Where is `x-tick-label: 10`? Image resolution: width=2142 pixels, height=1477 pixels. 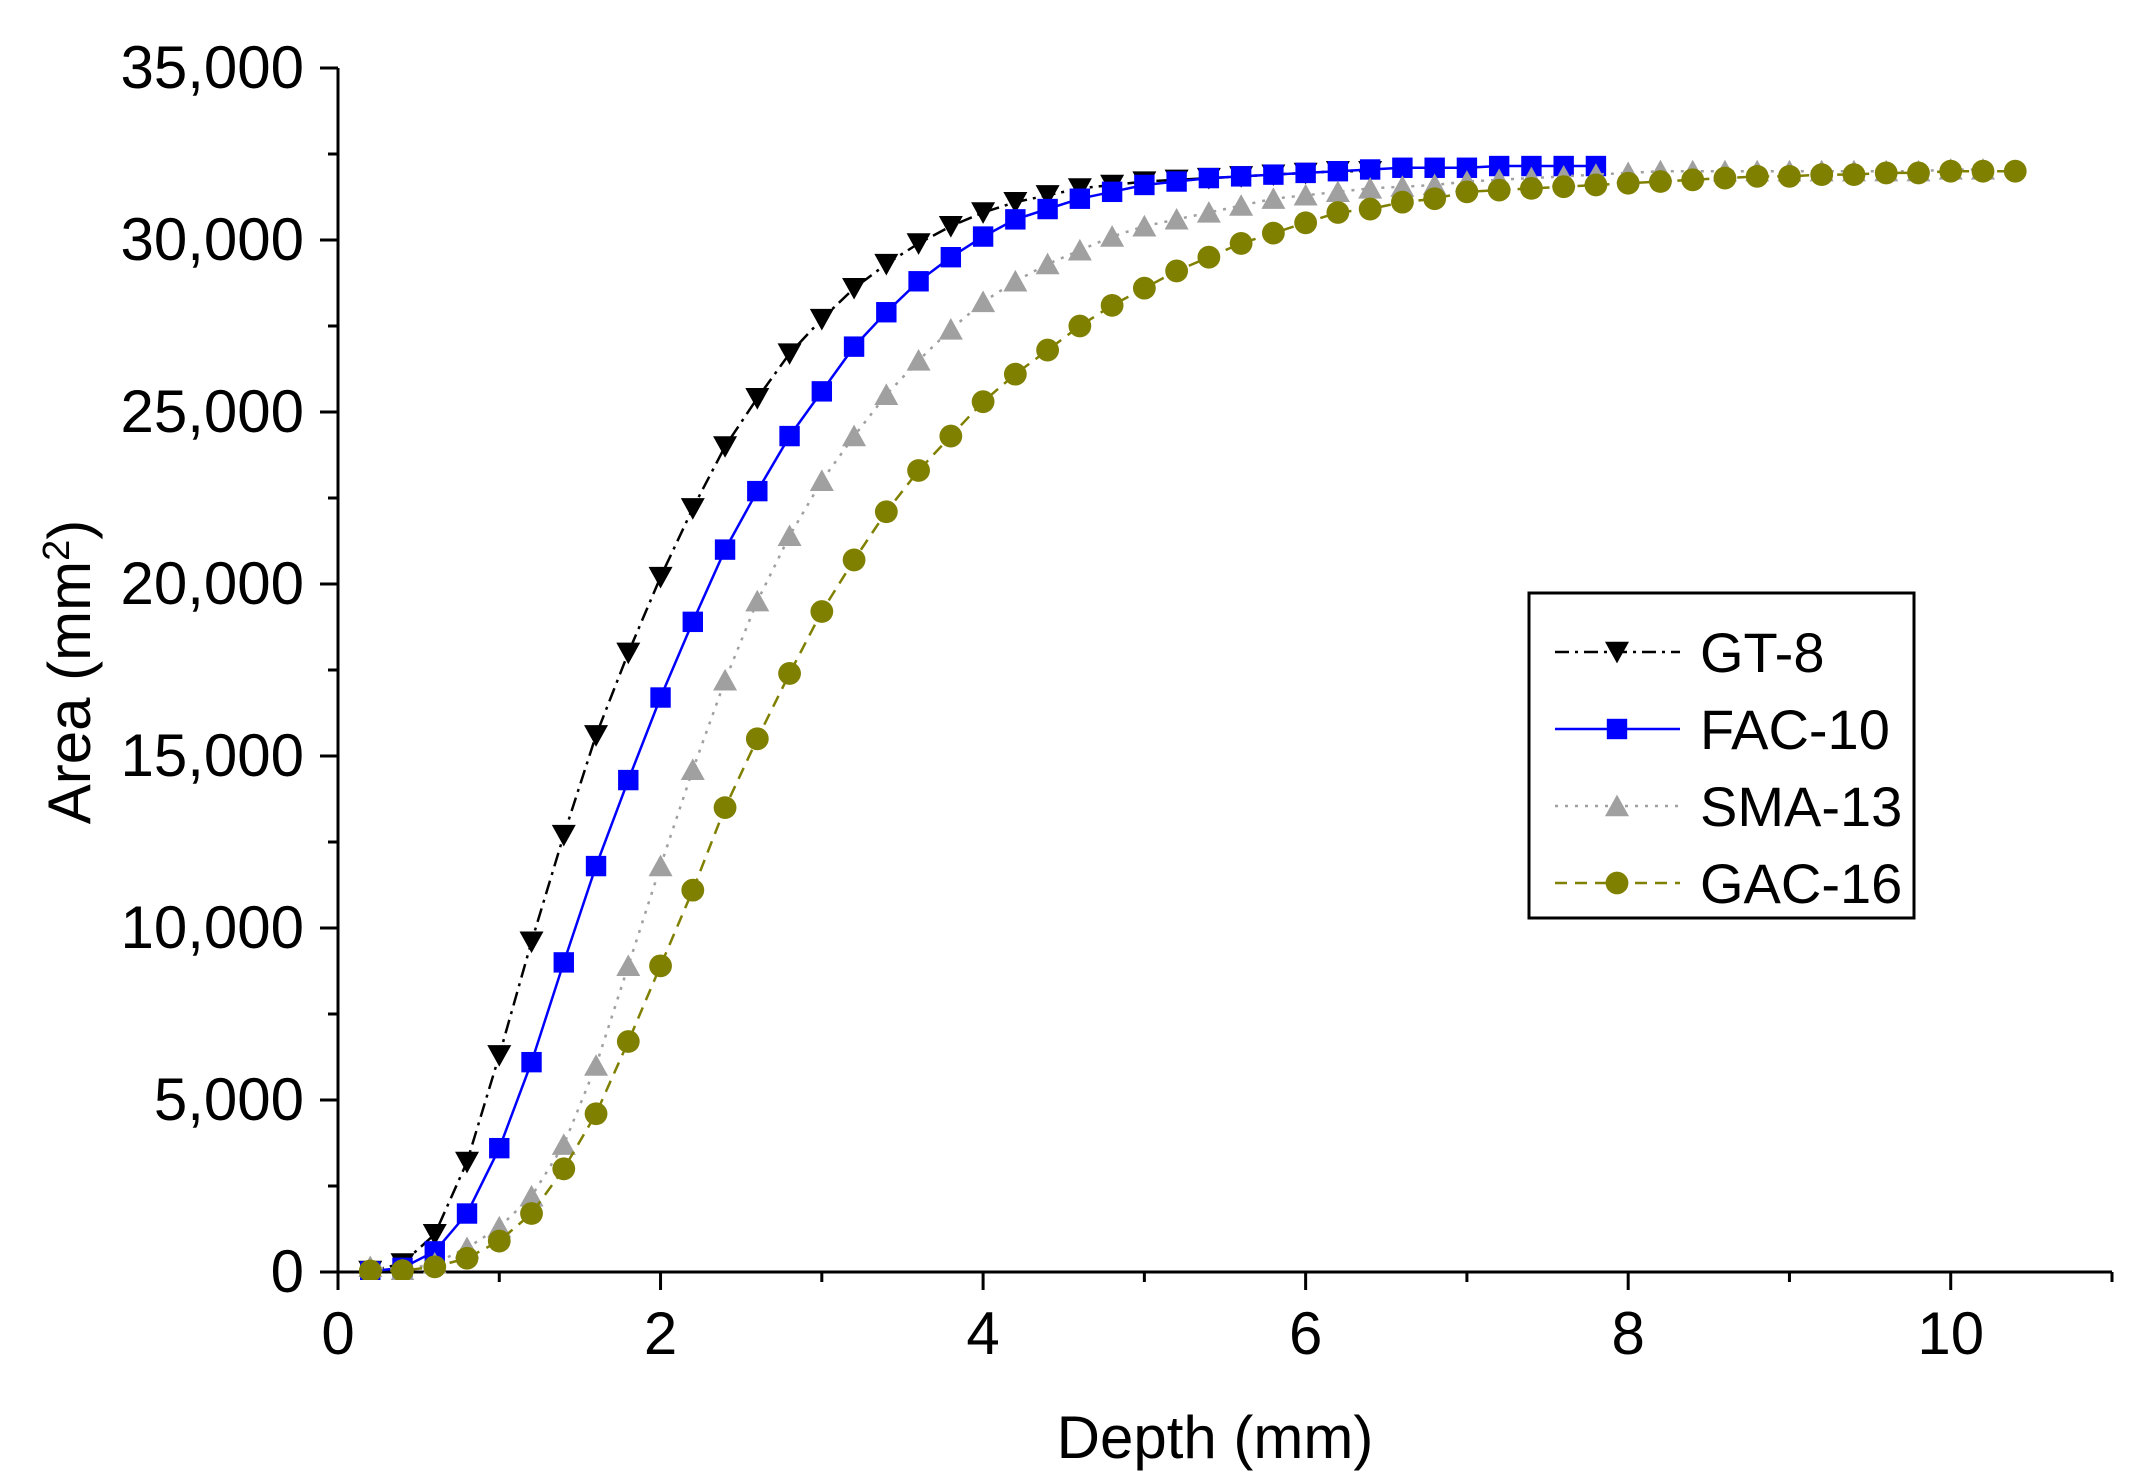 x-tick-label: 10 is located at coordinates (1950, 1333).